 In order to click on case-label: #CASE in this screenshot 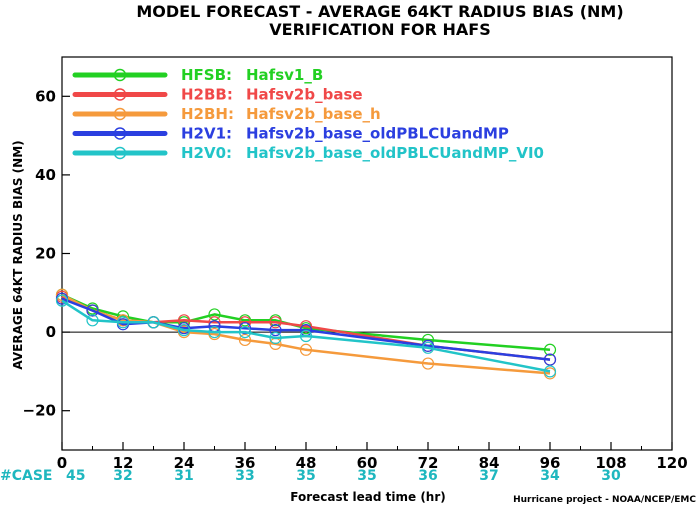, I will do `click(26, 476)`.